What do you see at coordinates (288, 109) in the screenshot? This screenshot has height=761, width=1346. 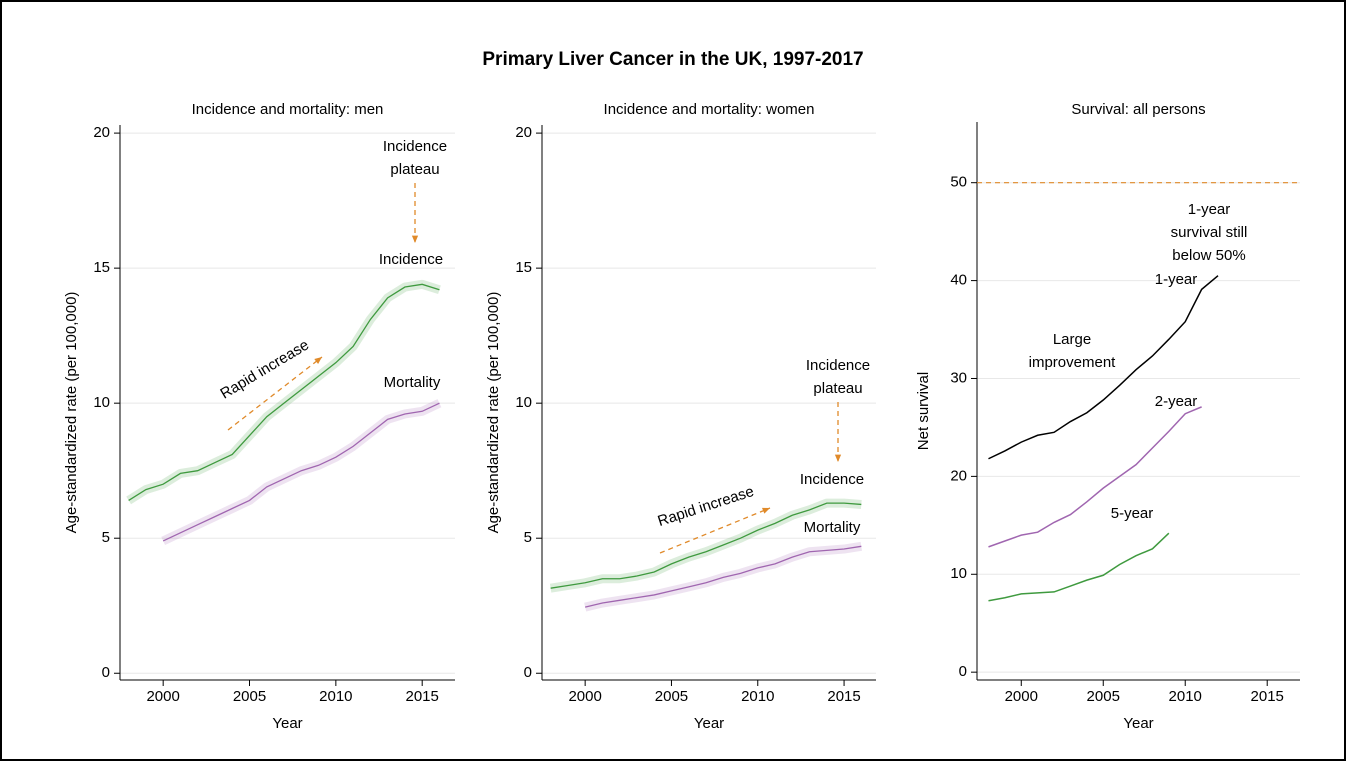 I see `panel-title: Incidence and mortality: men` at bounding box center [288, 109].